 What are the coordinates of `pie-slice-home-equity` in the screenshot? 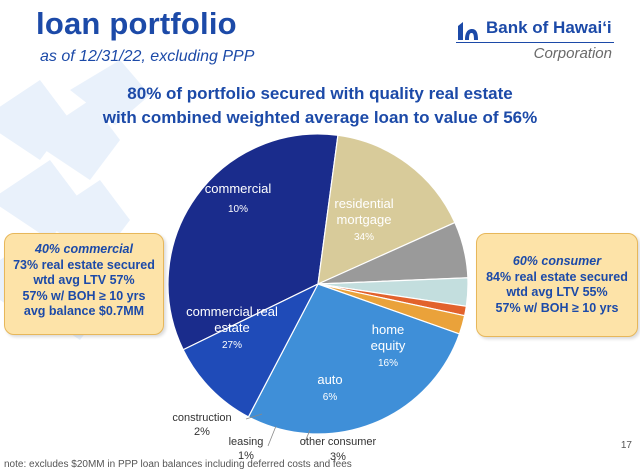 It's located at (386, 209).